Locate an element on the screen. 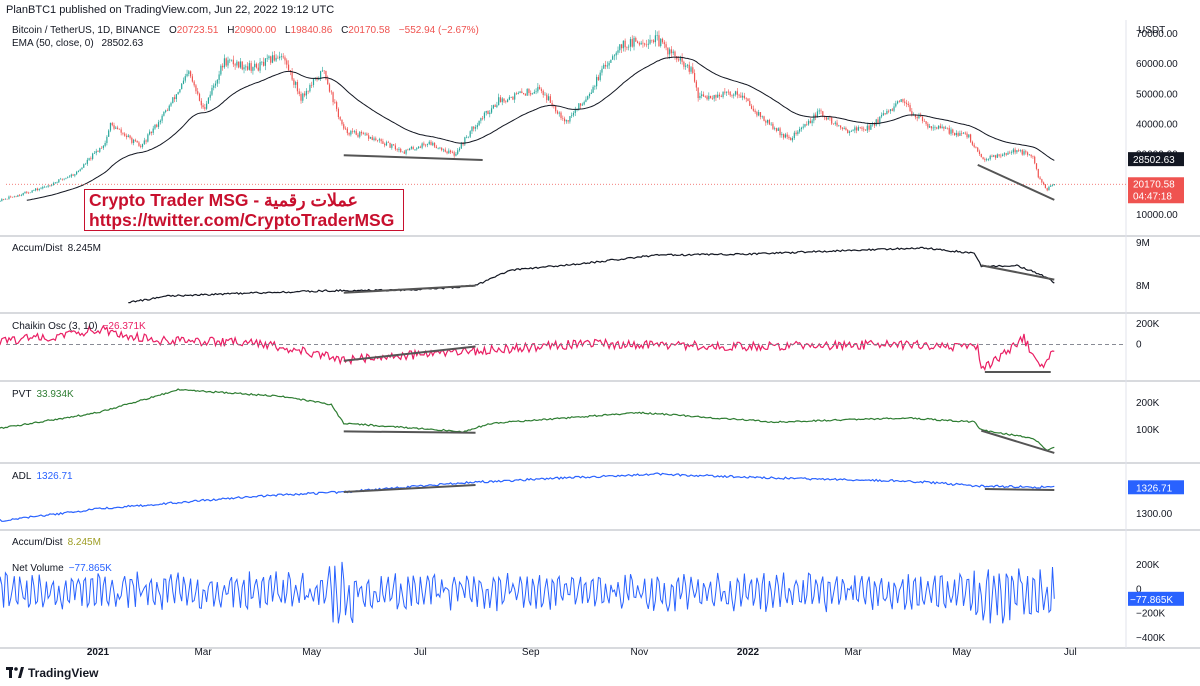 This screenshot has width=1200, height=686. ema-legend: EMA (50, close, 0) 28502.63 is located at coordinates (77, 43).